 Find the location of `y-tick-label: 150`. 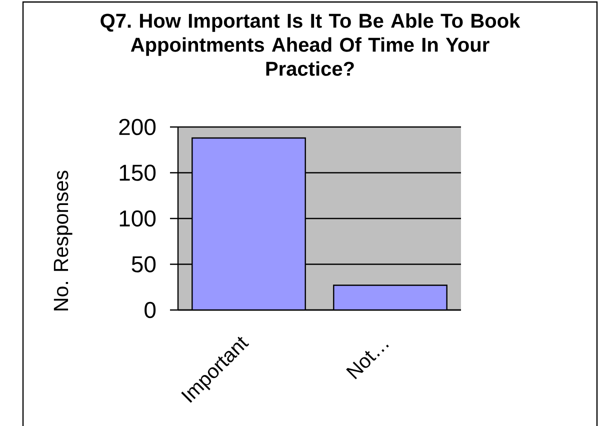

y-tick-label: 150 is located at coordinates (138, 172).